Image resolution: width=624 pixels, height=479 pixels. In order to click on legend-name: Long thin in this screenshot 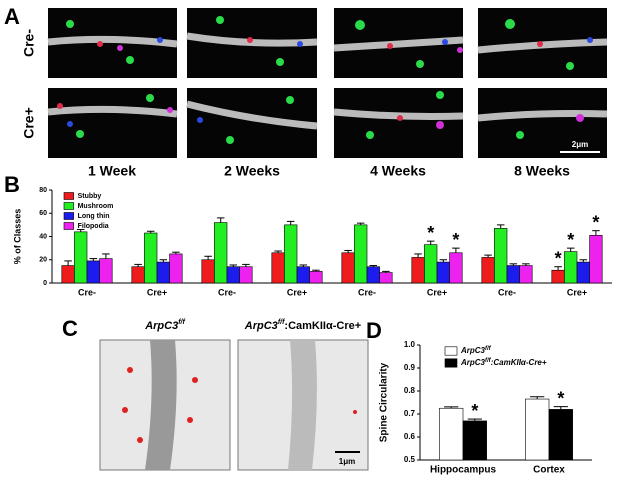, I will do `click(94, 216)`.